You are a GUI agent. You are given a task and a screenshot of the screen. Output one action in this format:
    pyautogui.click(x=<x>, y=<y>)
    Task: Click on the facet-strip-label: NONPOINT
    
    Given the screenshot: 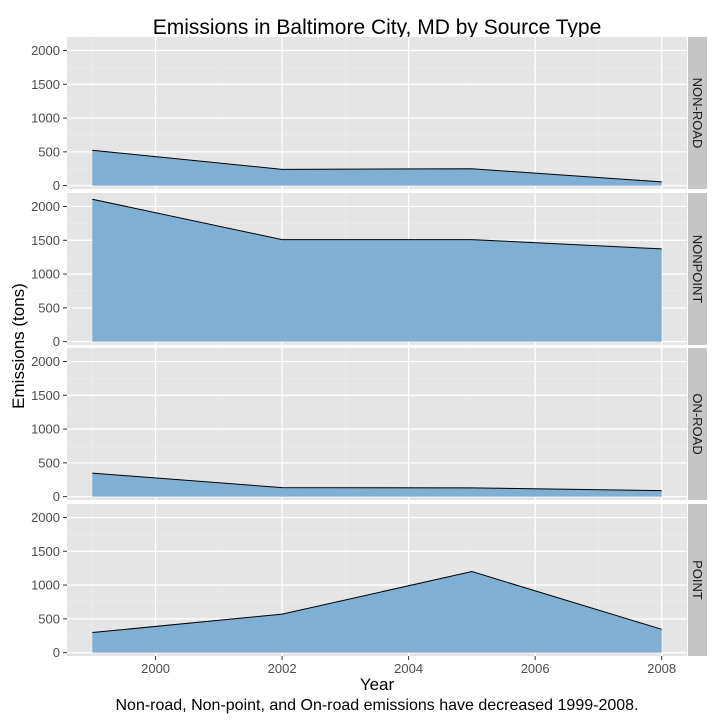 What is the action you would take?
    pyautogui.click(x=697, y=269)
    